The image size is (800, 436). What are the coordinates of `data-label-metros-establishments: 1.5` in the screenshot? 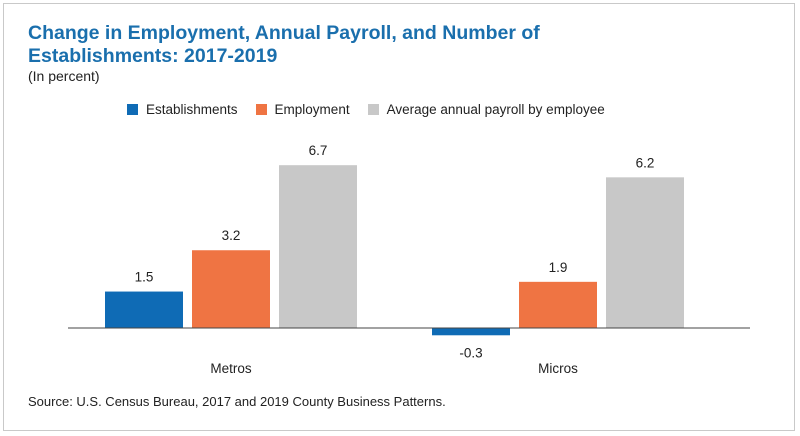 It's located at (144, 277).